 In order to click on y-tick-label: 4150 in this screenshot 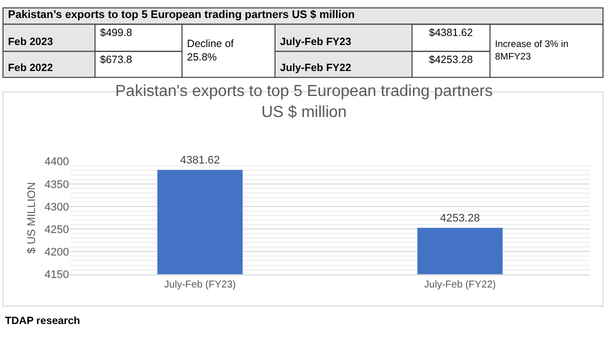, I will do `click(56, 275)`.